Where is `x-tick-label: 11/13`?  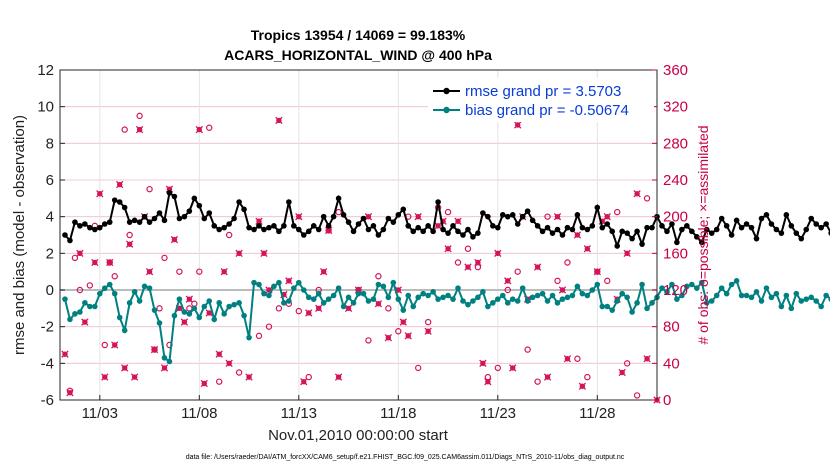
x-tick-label: 11/13 is located at coordinates (299, 413).